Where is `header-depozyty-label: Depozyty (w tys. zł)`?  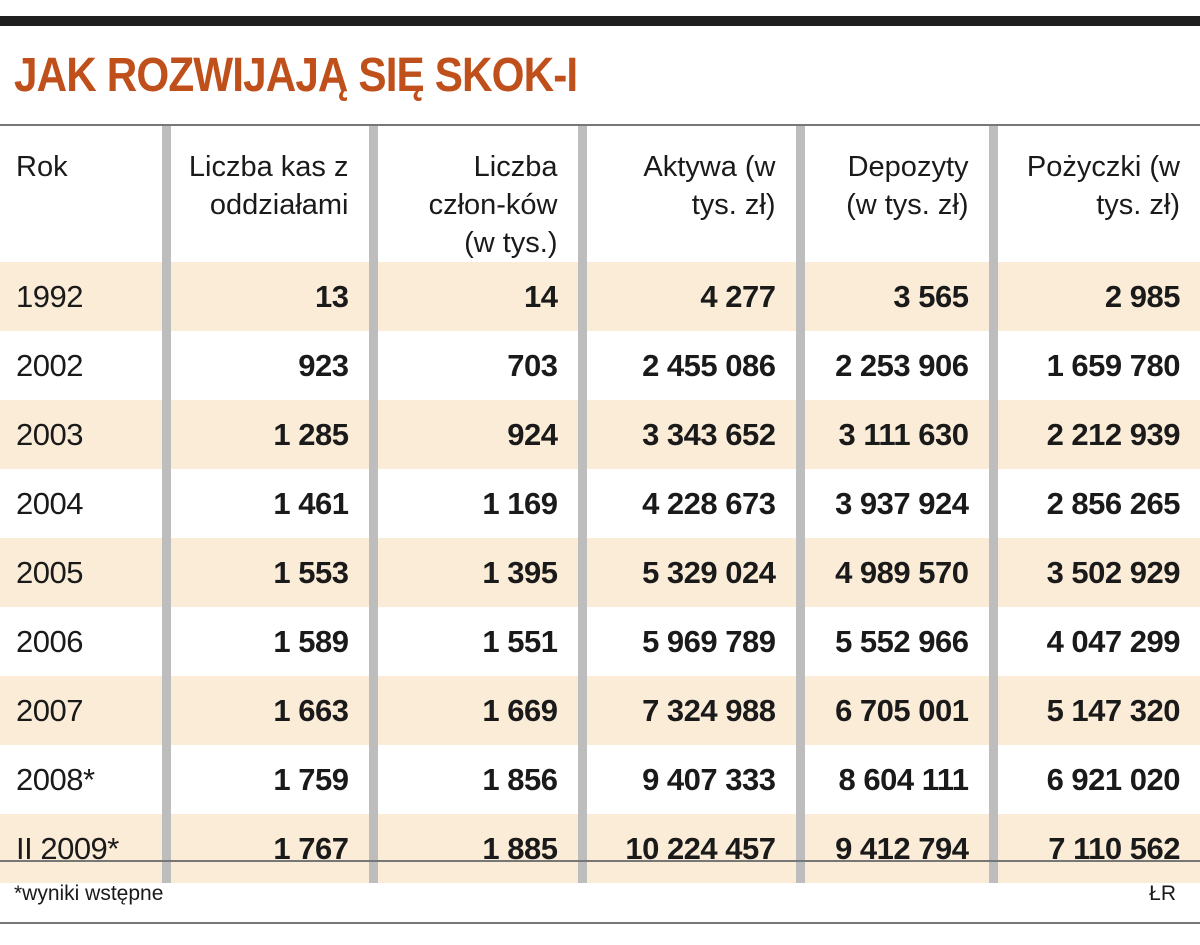
header-depozyty-label: Depozyty (w tys. zł) is located at coordinates (907, 186).